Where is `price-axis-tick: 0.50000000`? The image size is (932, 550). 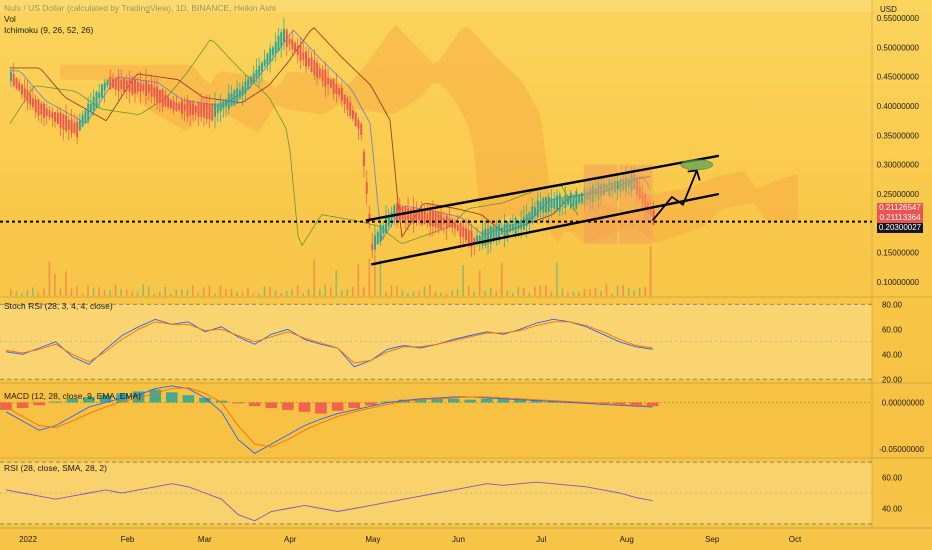
price-axis-tick: 0.50000000 is located at coordinates (898, 47).